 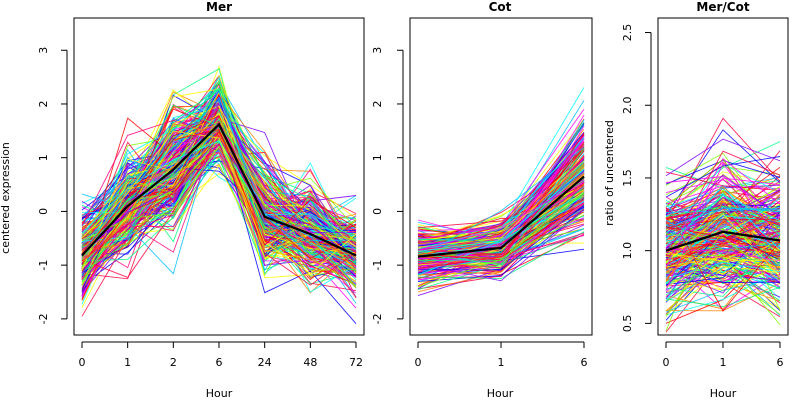 I want to click on y-tick-label: -1, so click(x=43, y=265).